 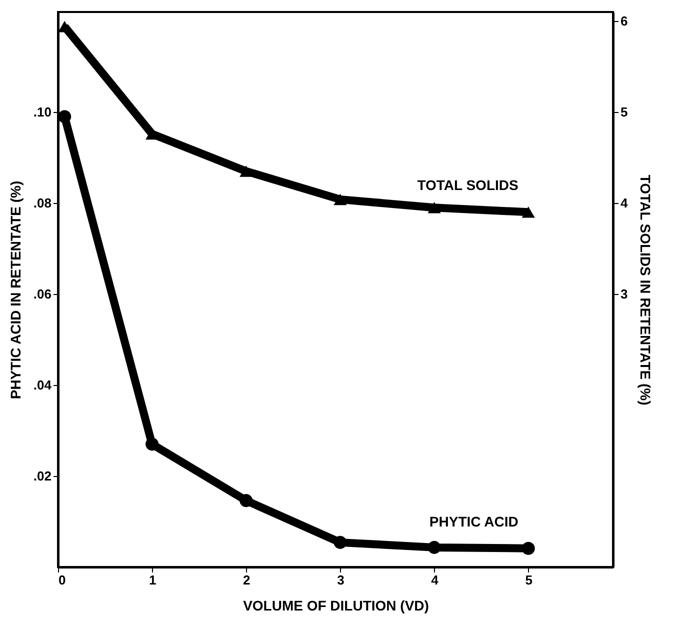 What do you see at coordinates (624, 112) in the screenshot?
I see `y2-tick-label: 5` at bounding box center [624, 112].